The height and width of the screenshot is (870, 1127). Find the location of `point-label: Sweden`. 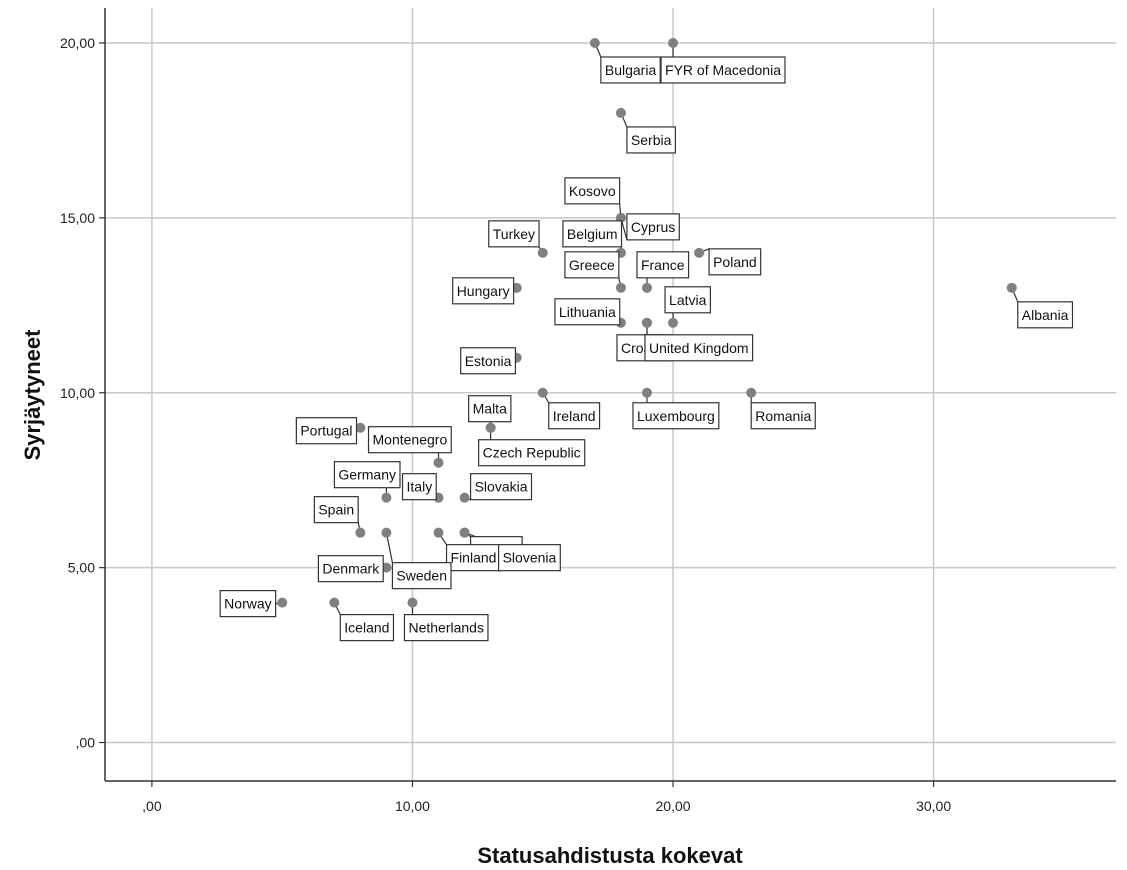

point-label: Sweden is located at coordinates (421, 576).